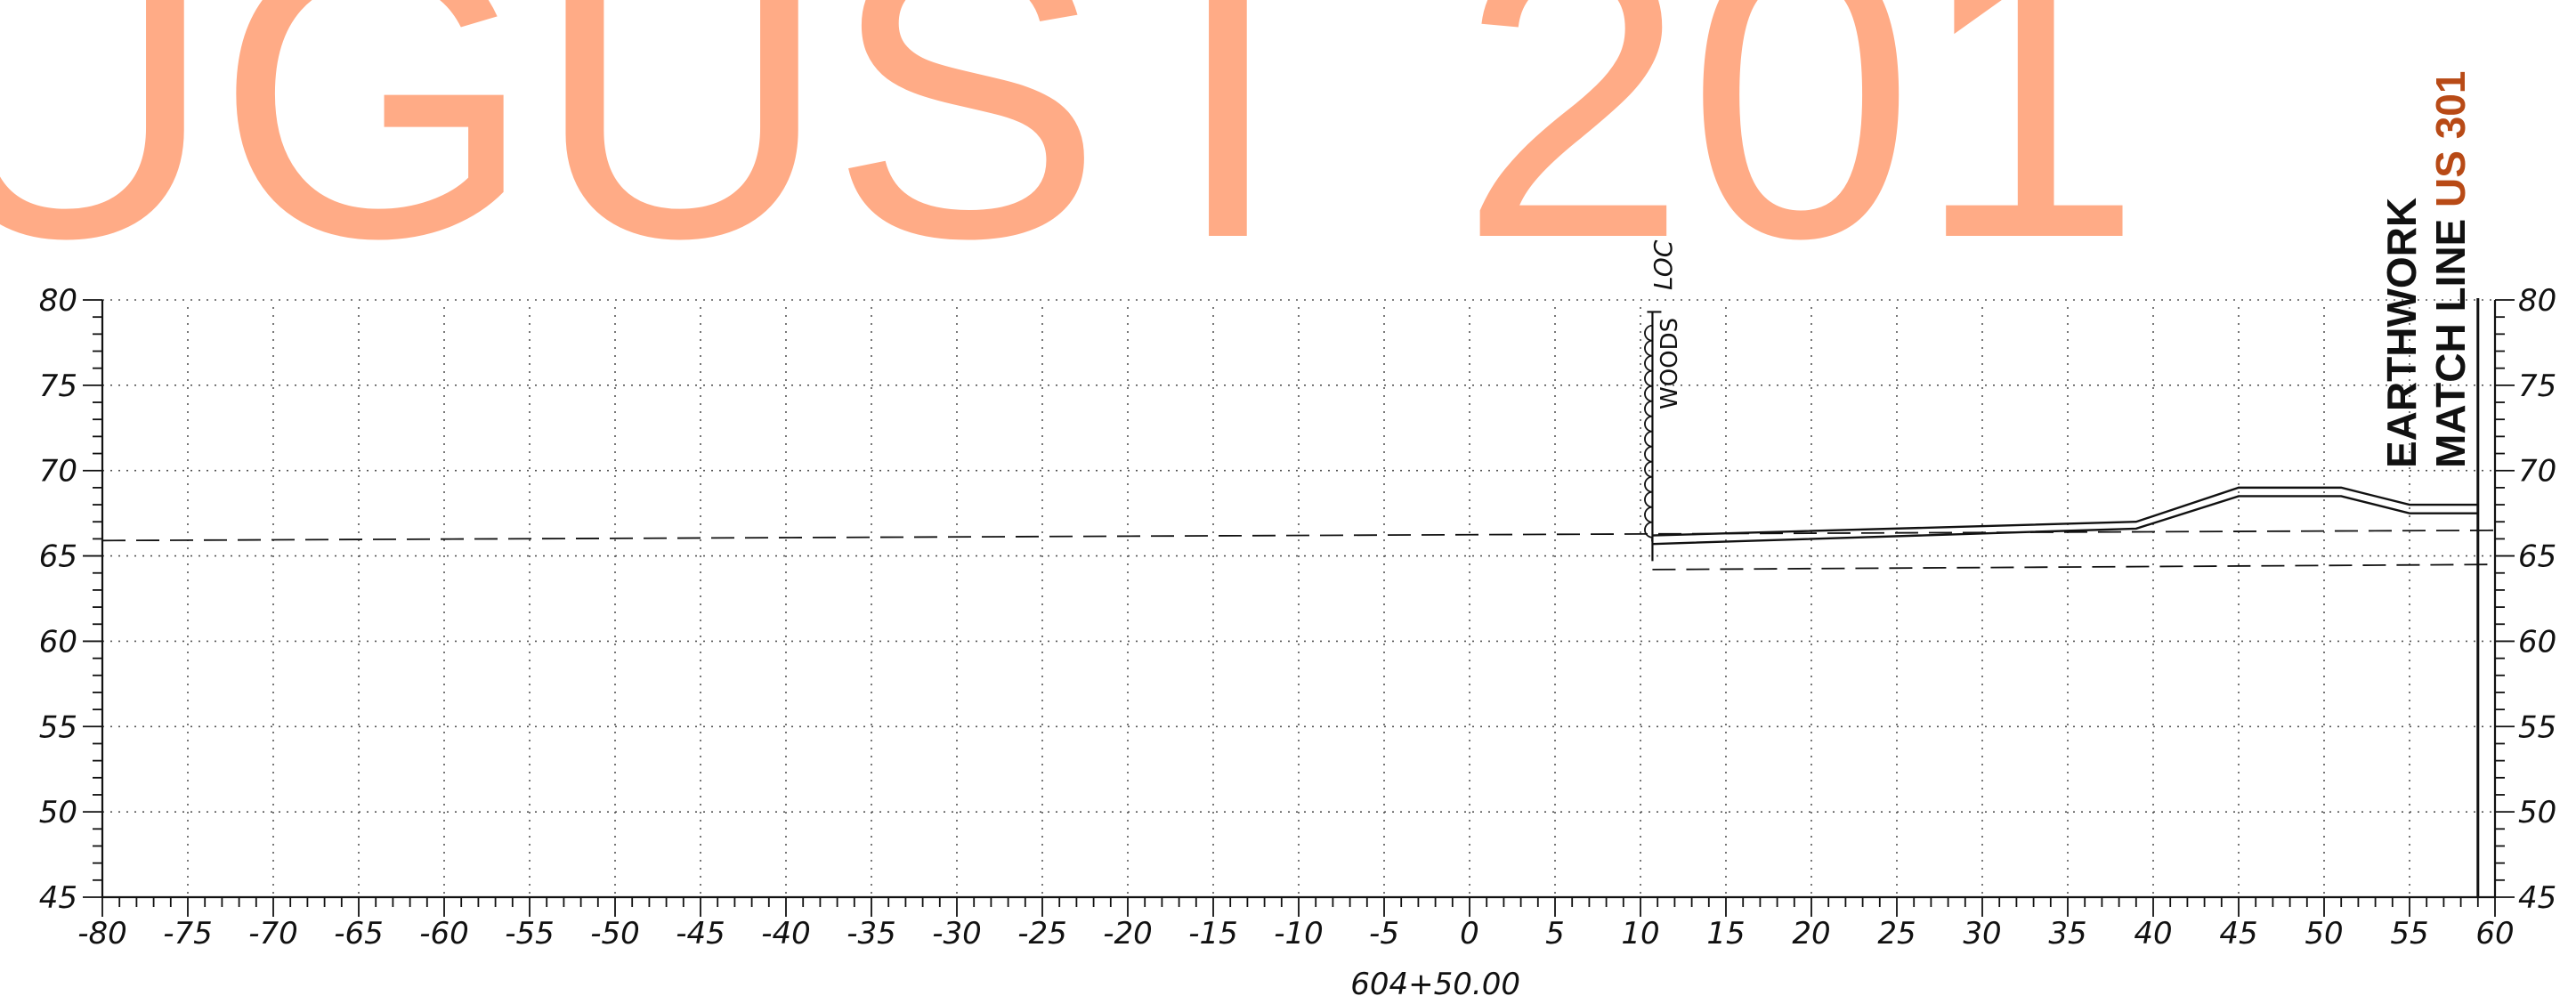 The height and width of the screenshot is (1004, 2576). I want to click on y-tick-label-left: 70, so click(58, 472).